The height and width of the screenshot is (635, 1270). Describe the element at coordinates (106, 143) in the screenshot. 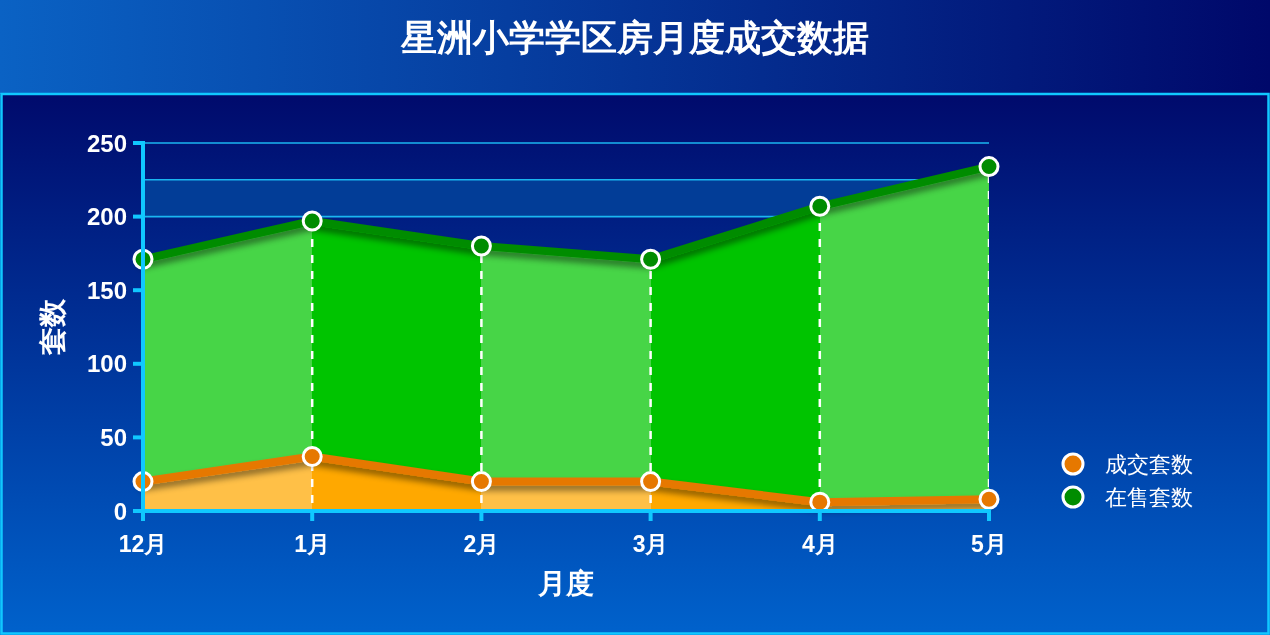

I see `y-tick-label: 250` at that location.